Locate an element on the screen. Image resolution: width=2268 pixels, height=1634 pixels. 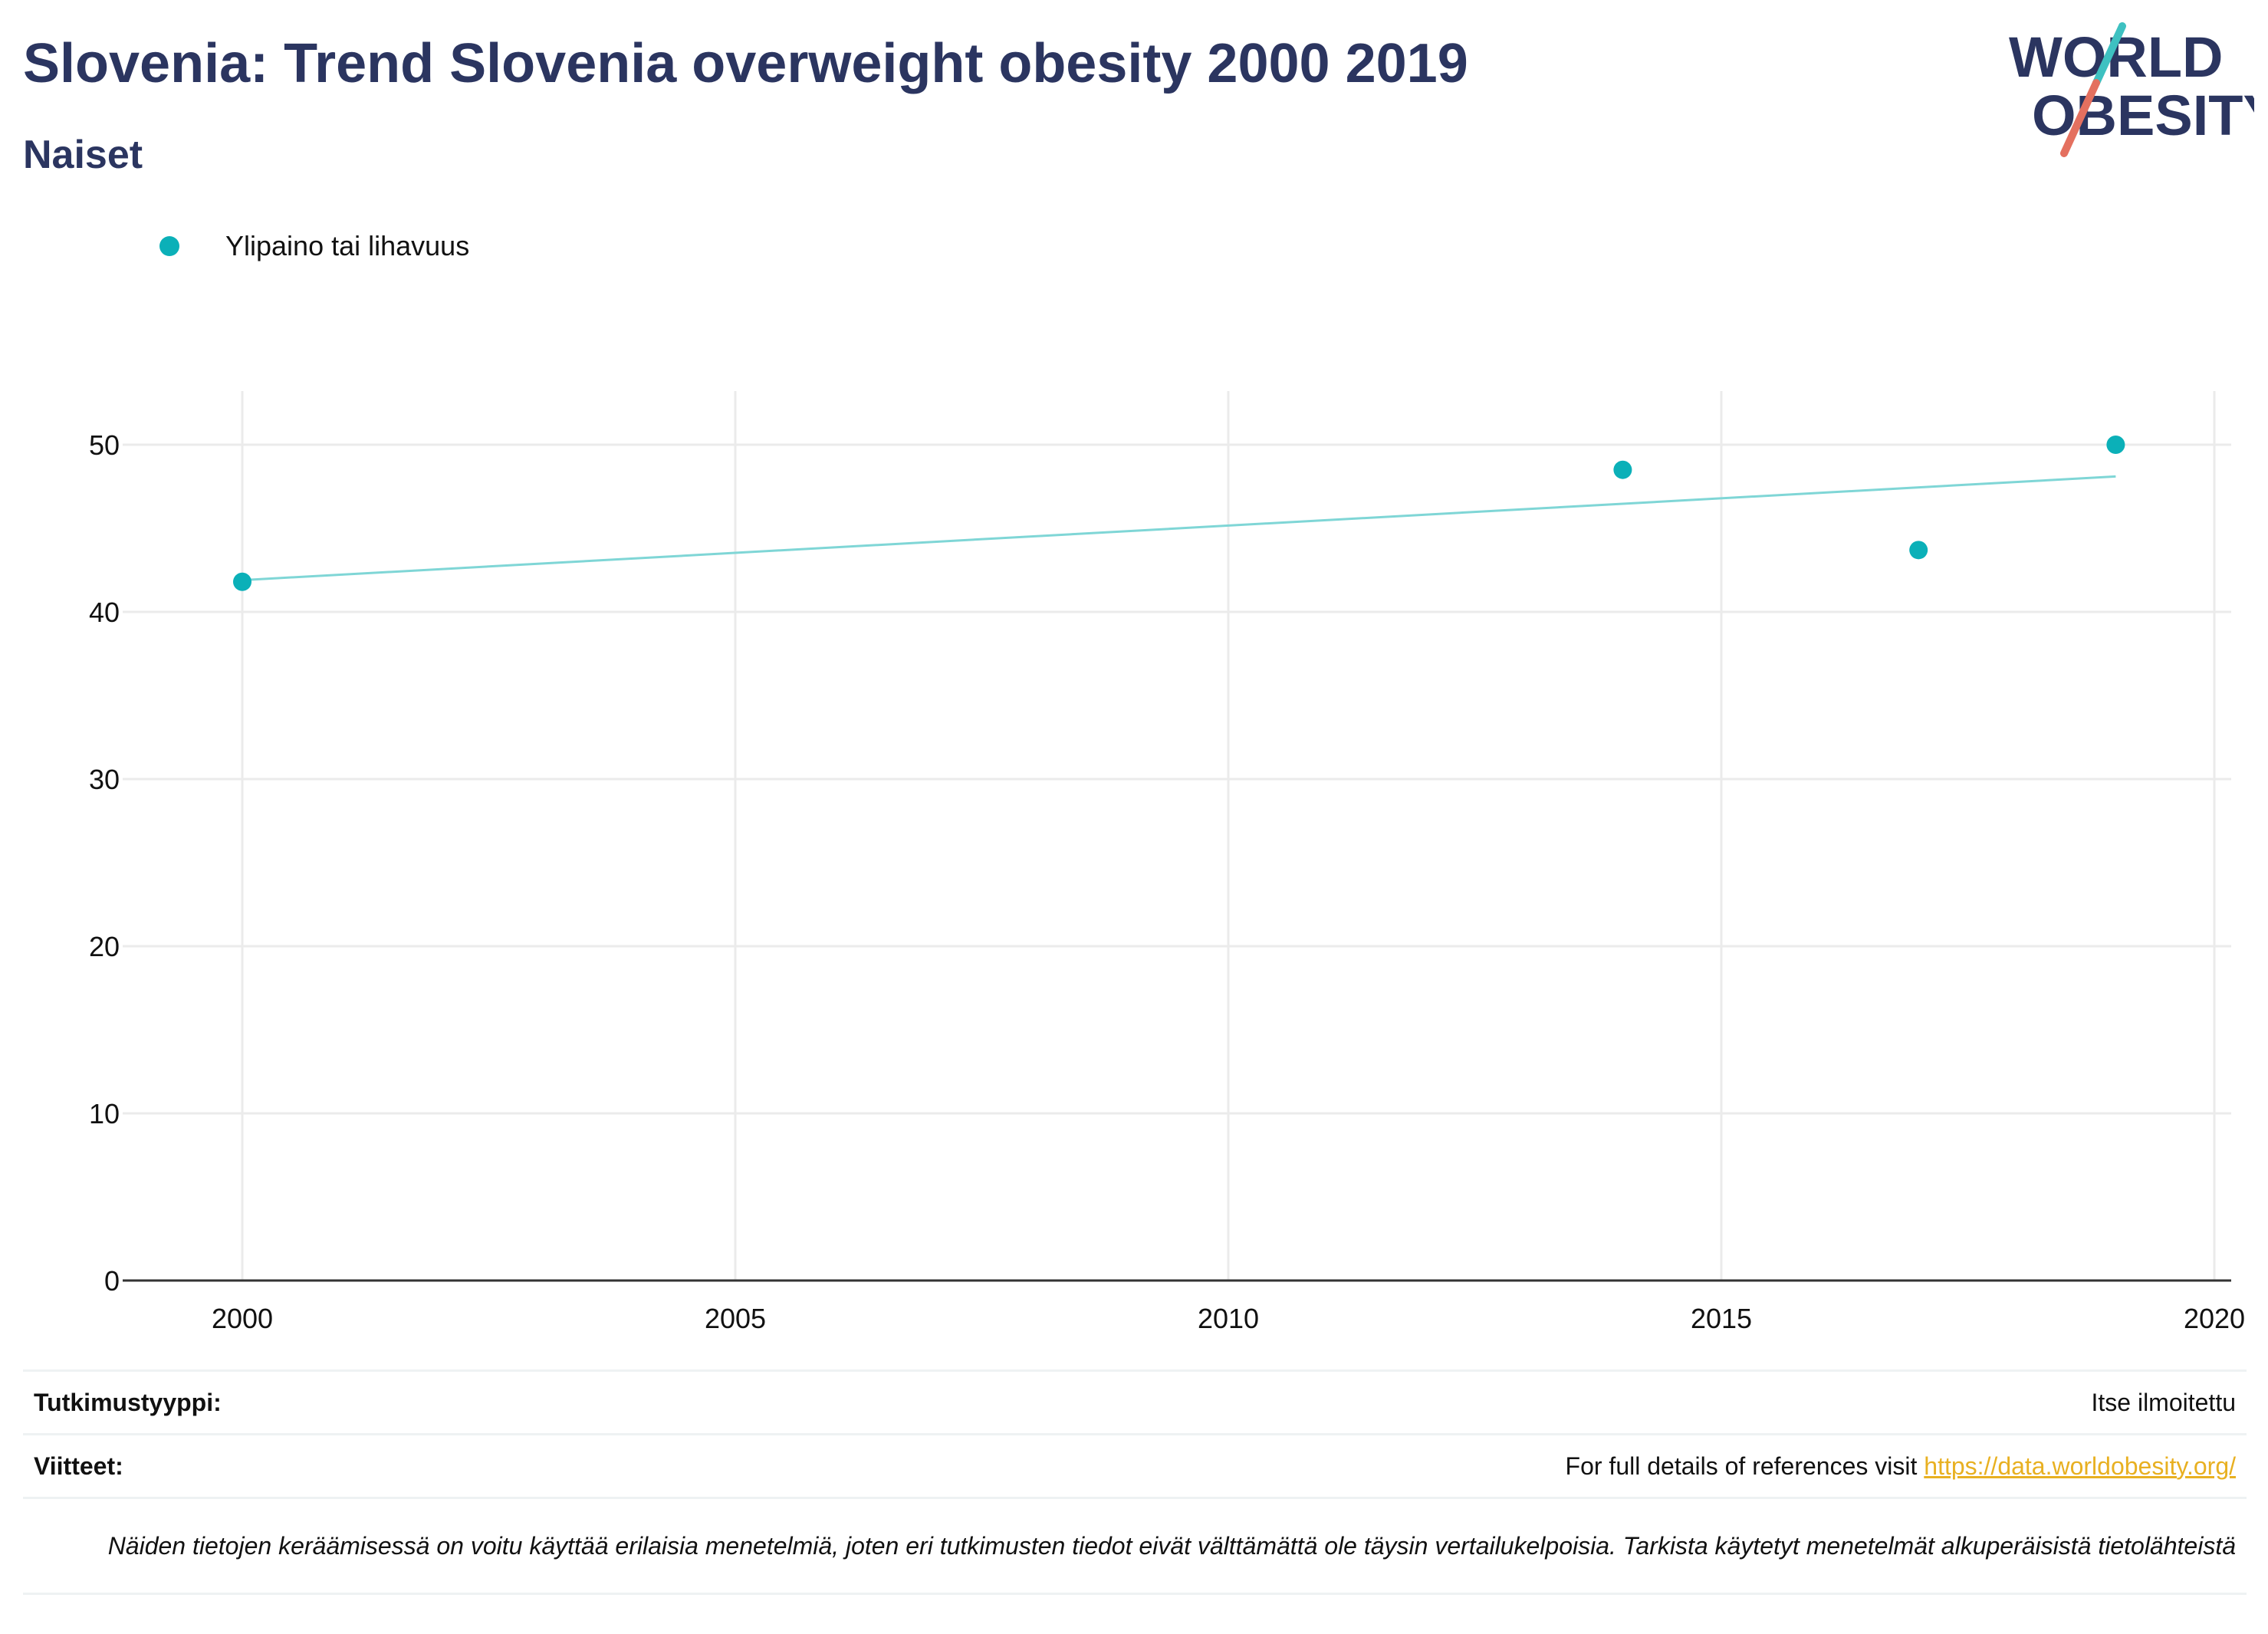
logo-teal-stroke is located at coordinates (2109, 55).